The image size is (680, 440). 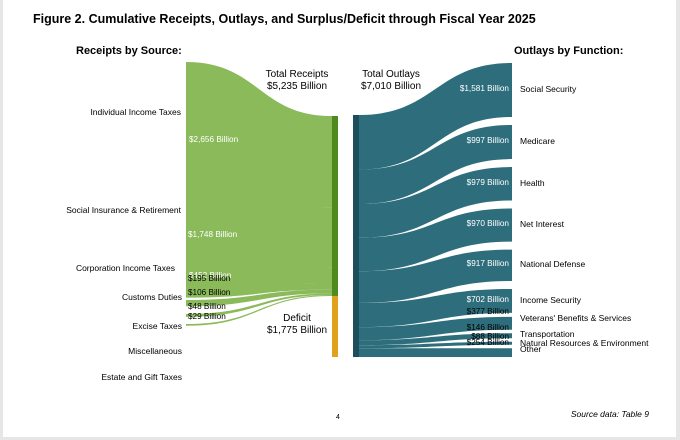 What do you see at coordinates (537, 141) in the screenshot?
I see `outlay-label-medicare: Medicare` at bounding box center [537, 141].